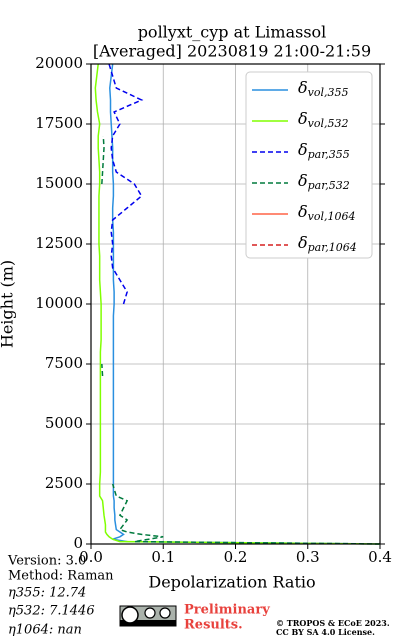 This screenshot has width=400, height=640. What do you see at coordinates (126, 184) in the screenshot?
I see `profile-line` at bounding box center [126, 184].